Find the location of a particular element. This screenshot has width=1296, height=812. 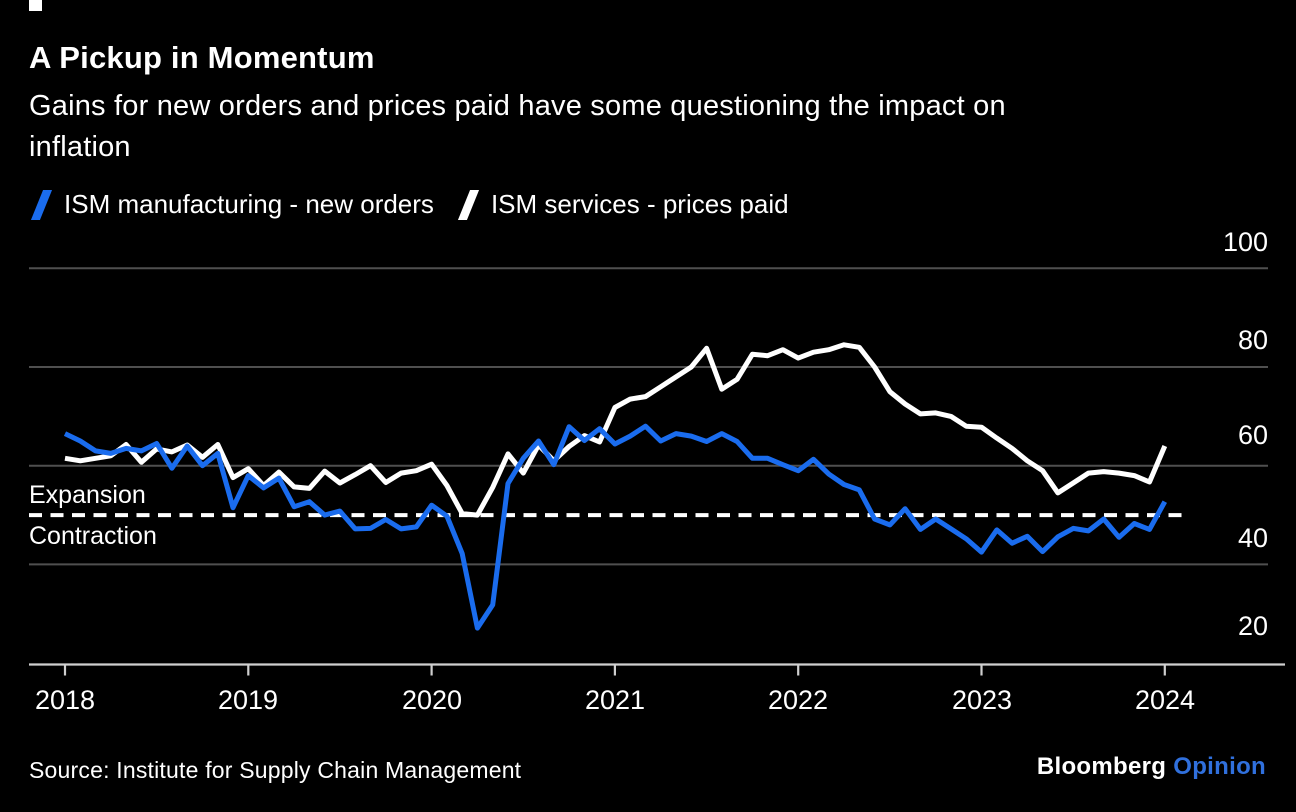

chart-subtitle-line2: inflation is located at coordinates (80, 147).